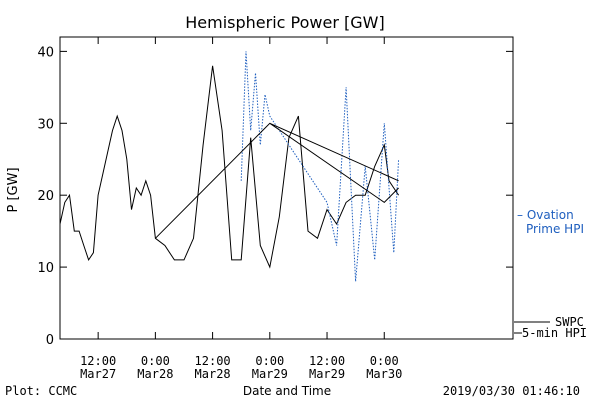  I want to click on y-tick-label: 10, so click(45, 268).